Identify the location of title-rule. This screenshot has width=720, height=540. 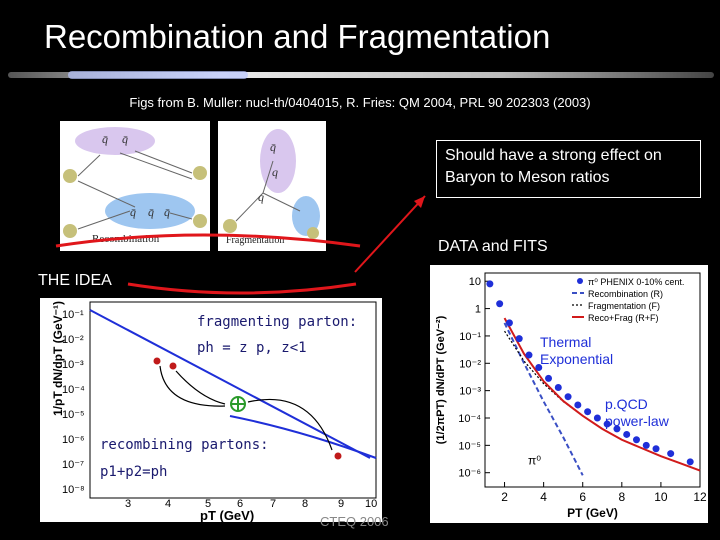
(361, 75).